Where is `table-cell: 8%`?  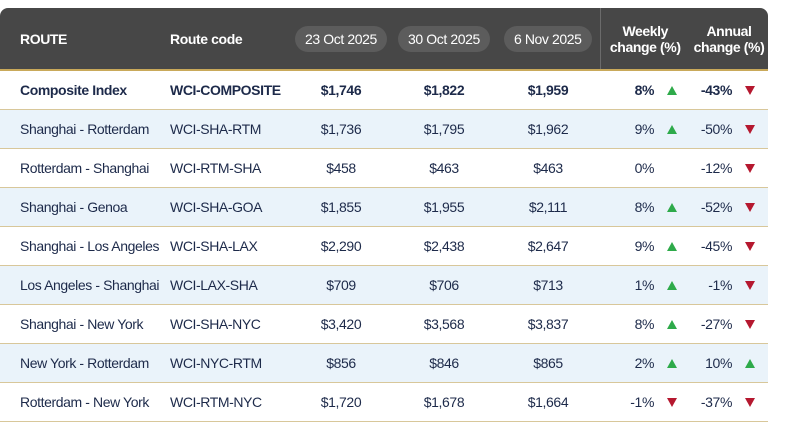
table-cell: 8% is located at coordinates (645, 323).